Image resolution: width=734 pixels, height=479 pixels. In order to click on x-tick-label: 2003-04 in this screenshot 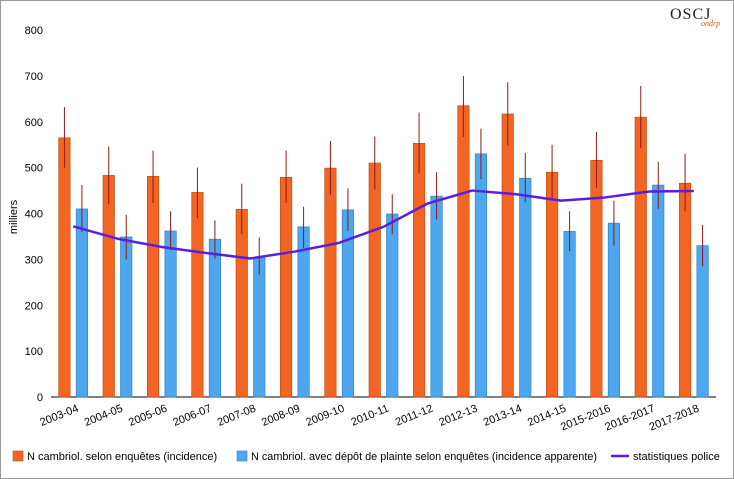, I will do `click(59, 416)`.